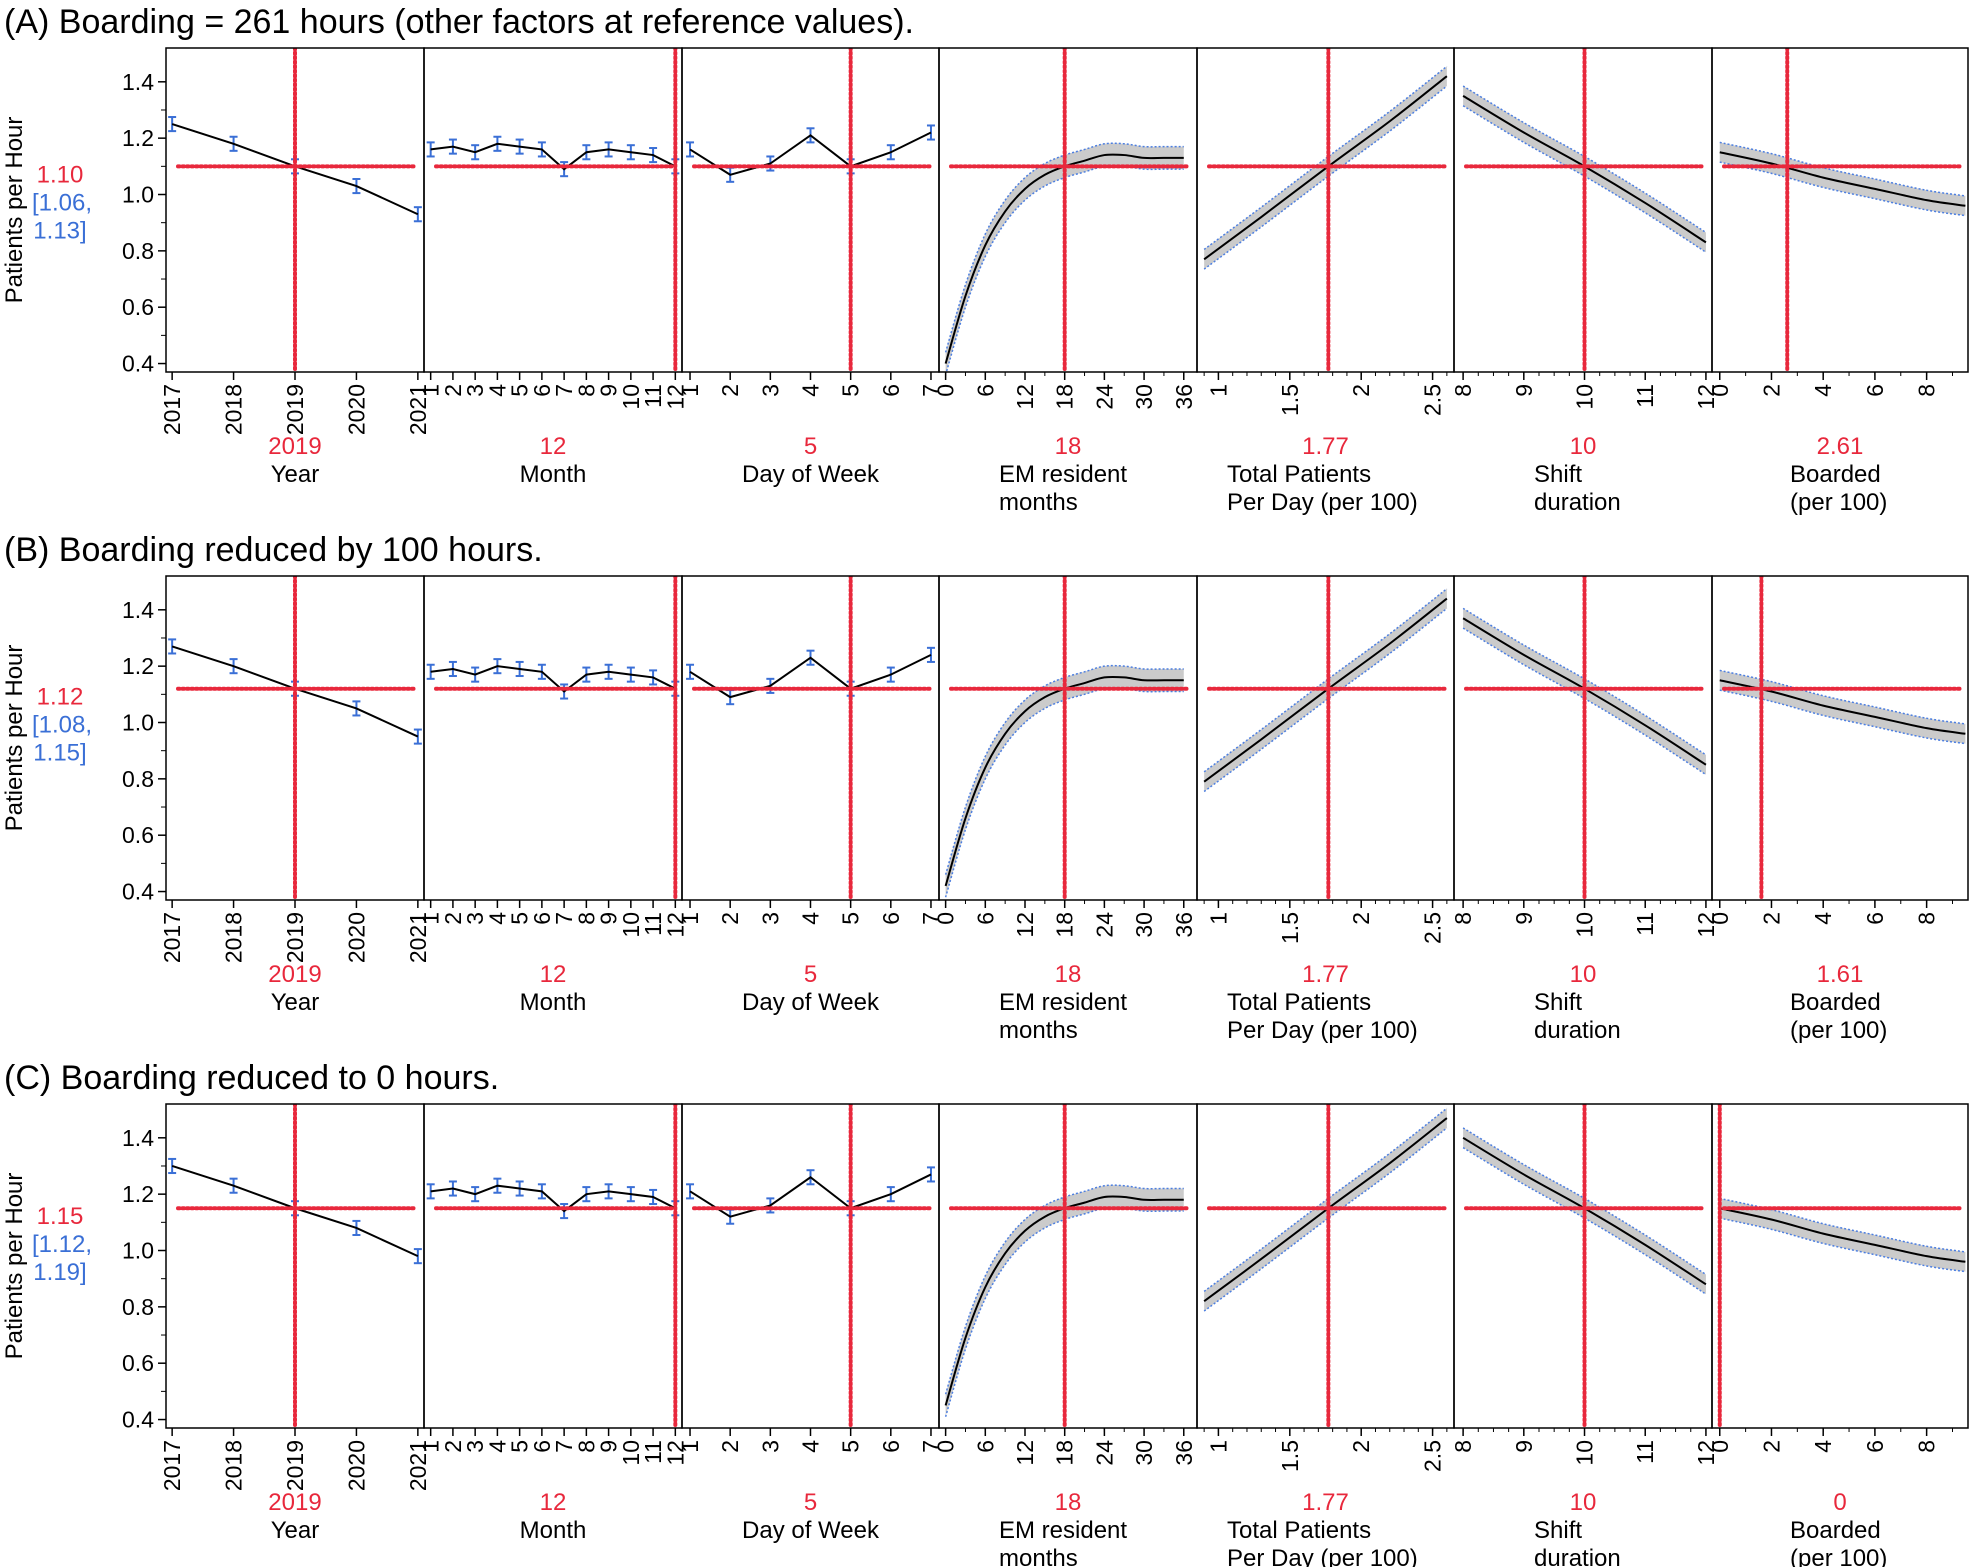 The width and height of the screenshot is (1972, 1567). Describe the element at coordinates (62, 1244) in the screenshot. I see `ci-lower: [1.12,` at that location.